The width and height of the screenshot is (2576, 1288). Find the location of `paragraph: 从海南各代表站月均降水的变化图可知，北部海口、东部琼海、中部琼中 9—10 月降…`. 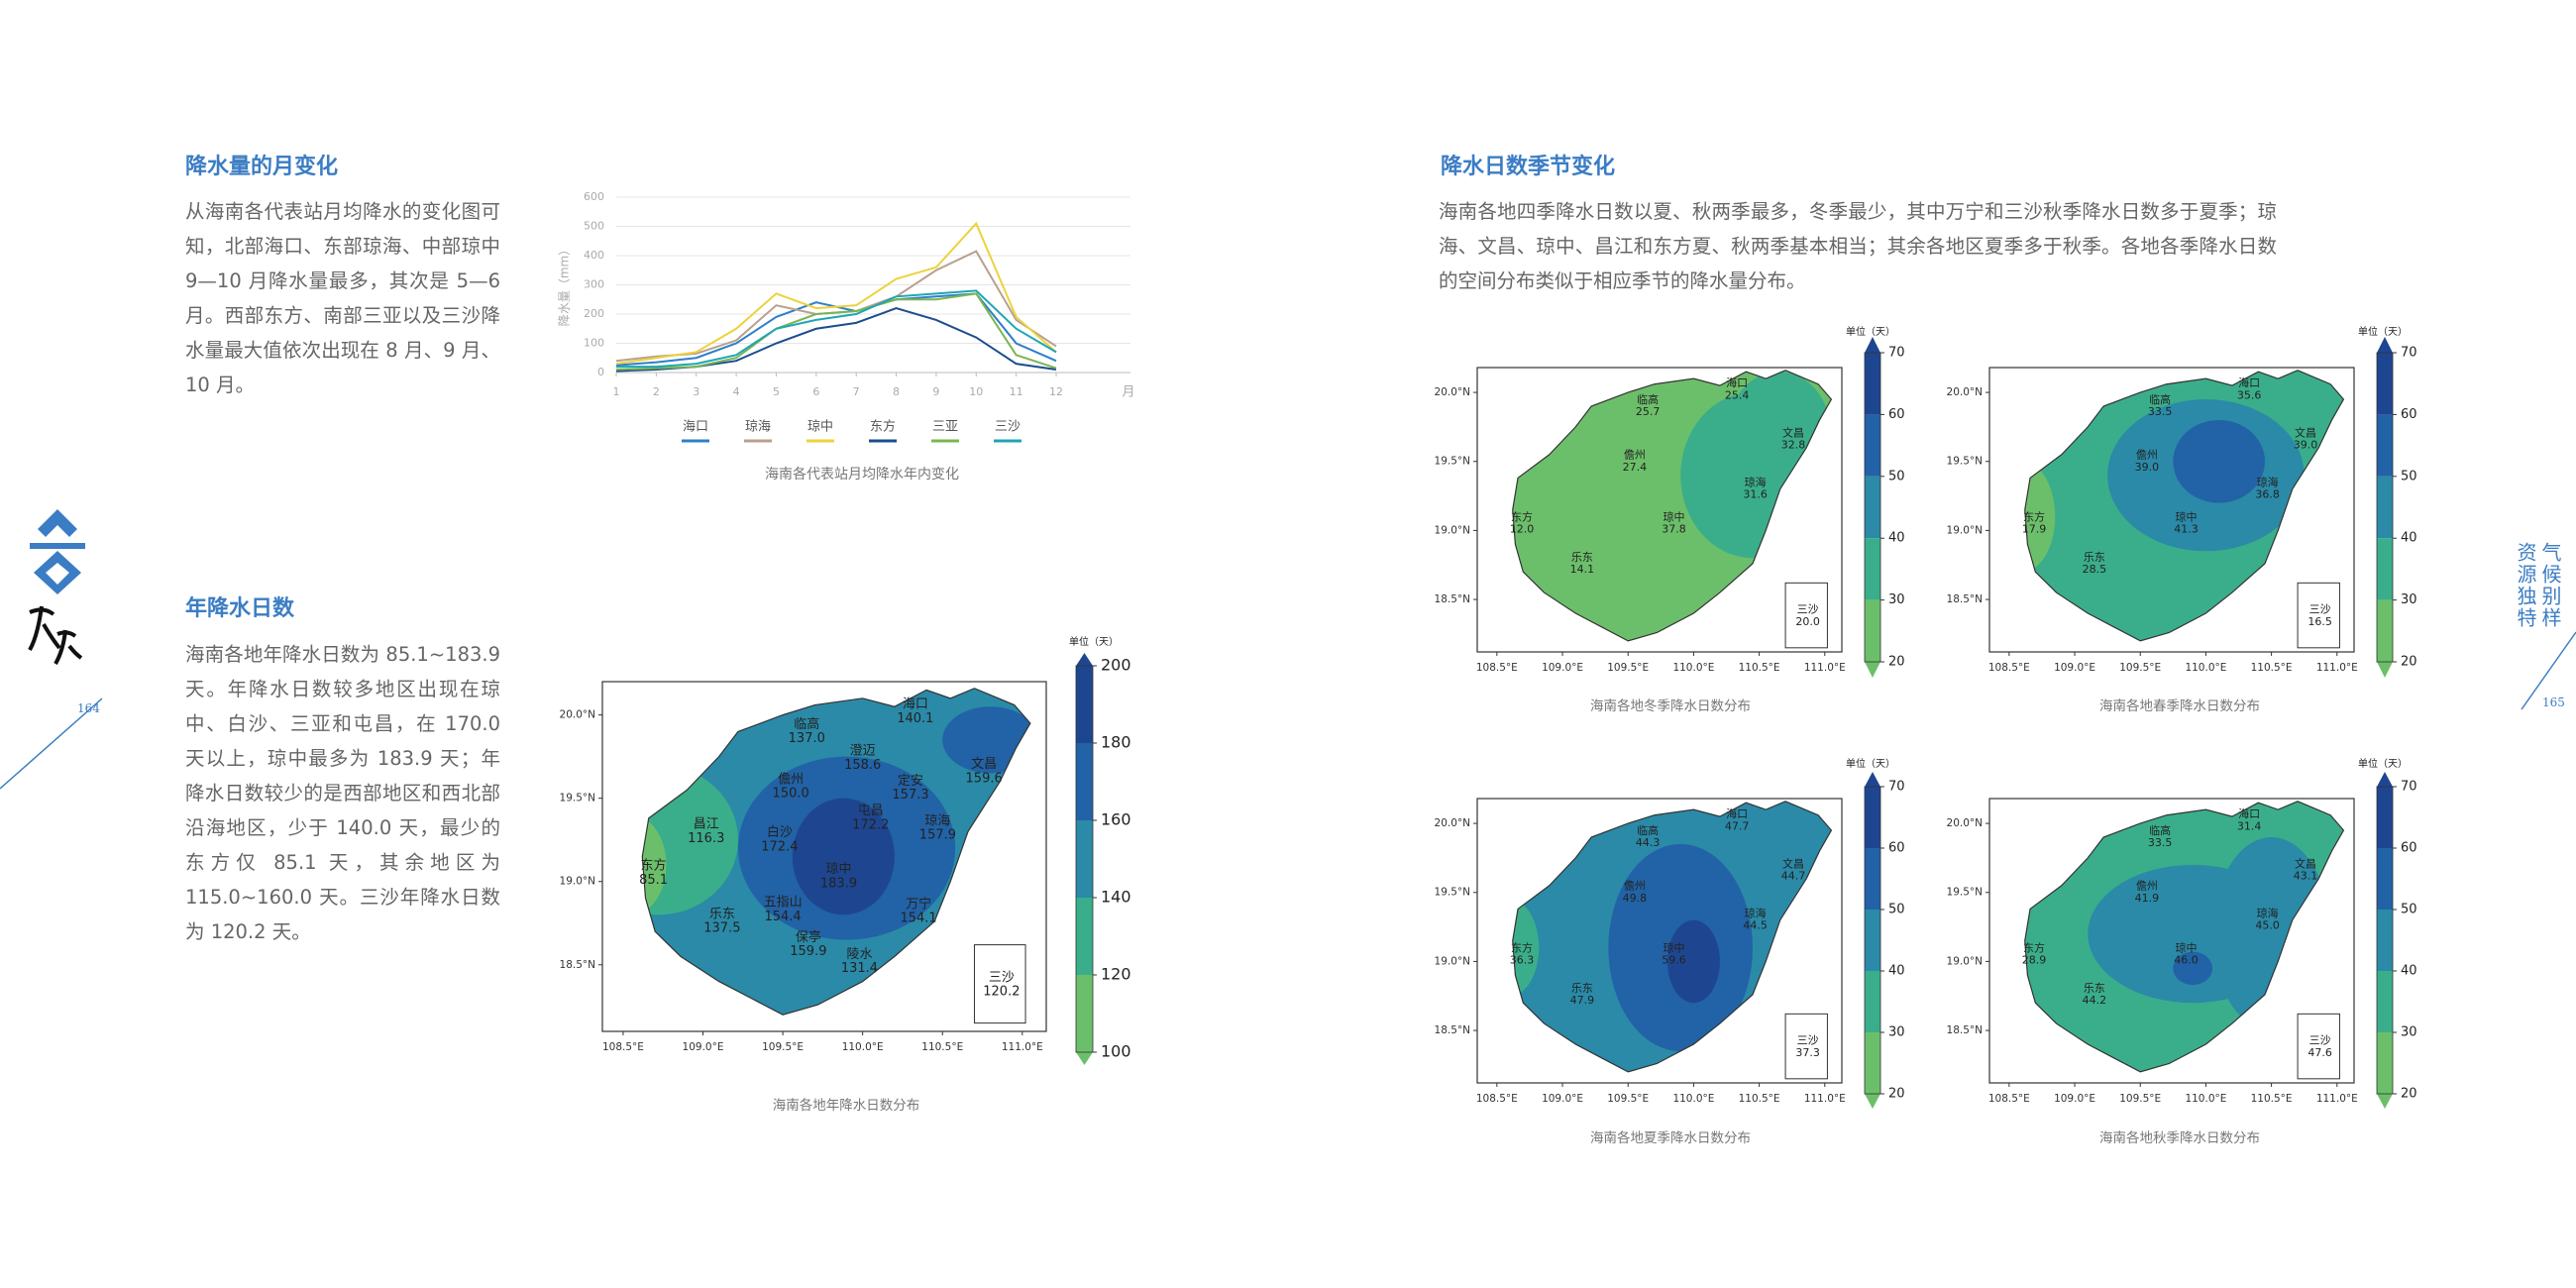

paragraph: 从海南各代表站月均降水的变化图可知，北部海口、东部琼海、中部琼中 9—10 月降… is located at coordinates (343, 298).